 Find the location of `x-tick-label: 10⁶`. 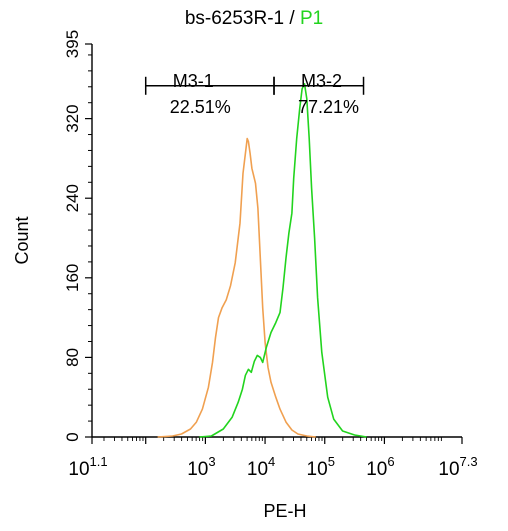

x-tick-label: 10⁶ is located at coordinates (380, 467).